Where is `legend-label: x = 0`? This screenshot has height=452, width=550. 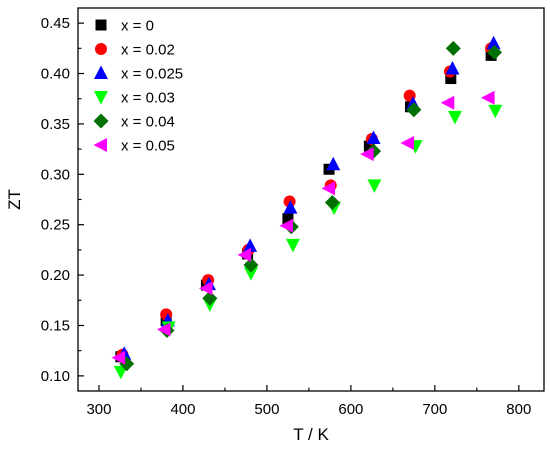 legend-label: x = 0 is located at coordinates (137, 26).